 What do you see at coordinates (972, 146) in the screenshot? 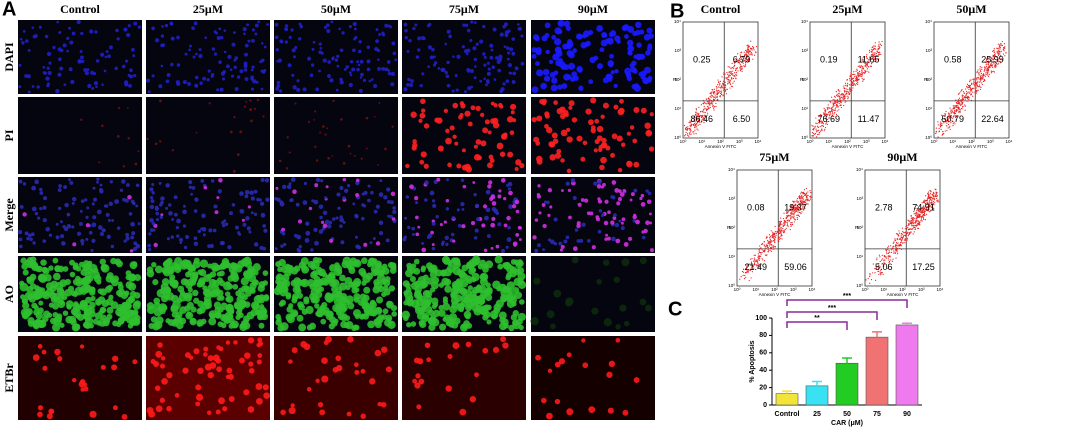
I see `x-axis-label: Annexin V FITC` at bounding box center [972, 146].